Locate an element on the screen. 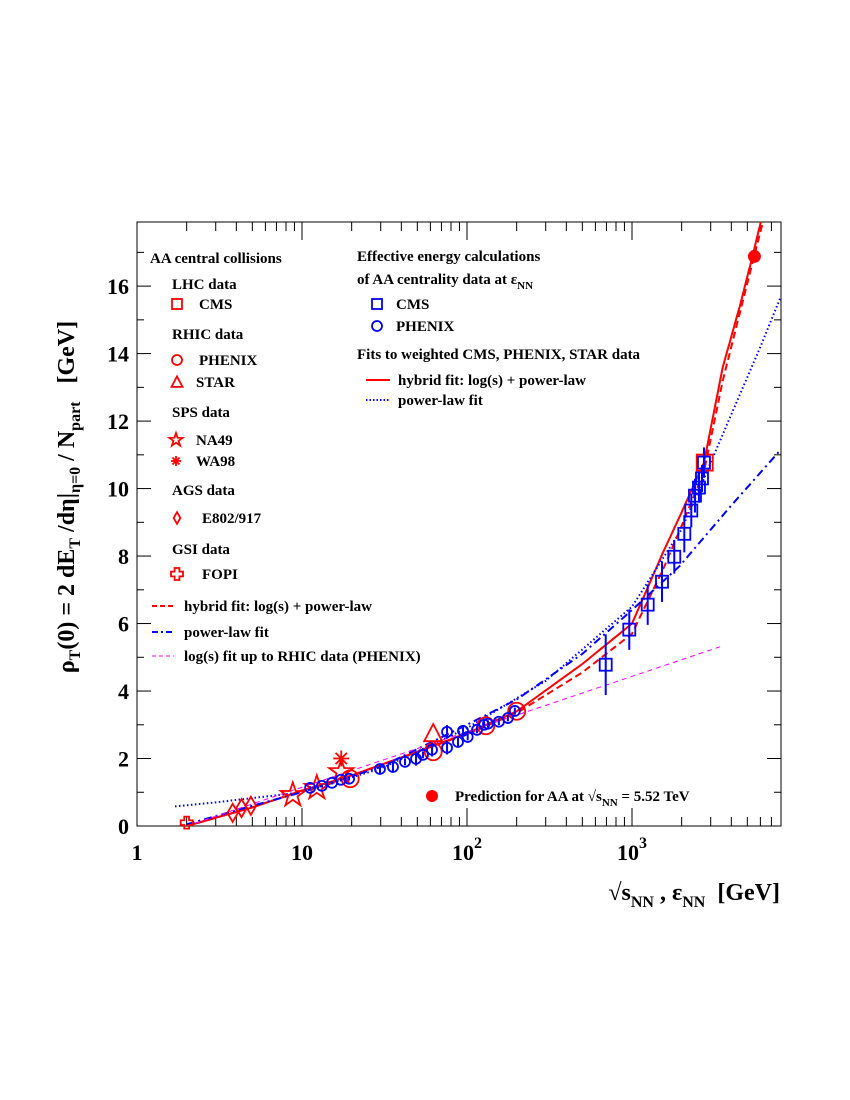  x-tick-label: 10² is located at coordinates (467, 850).